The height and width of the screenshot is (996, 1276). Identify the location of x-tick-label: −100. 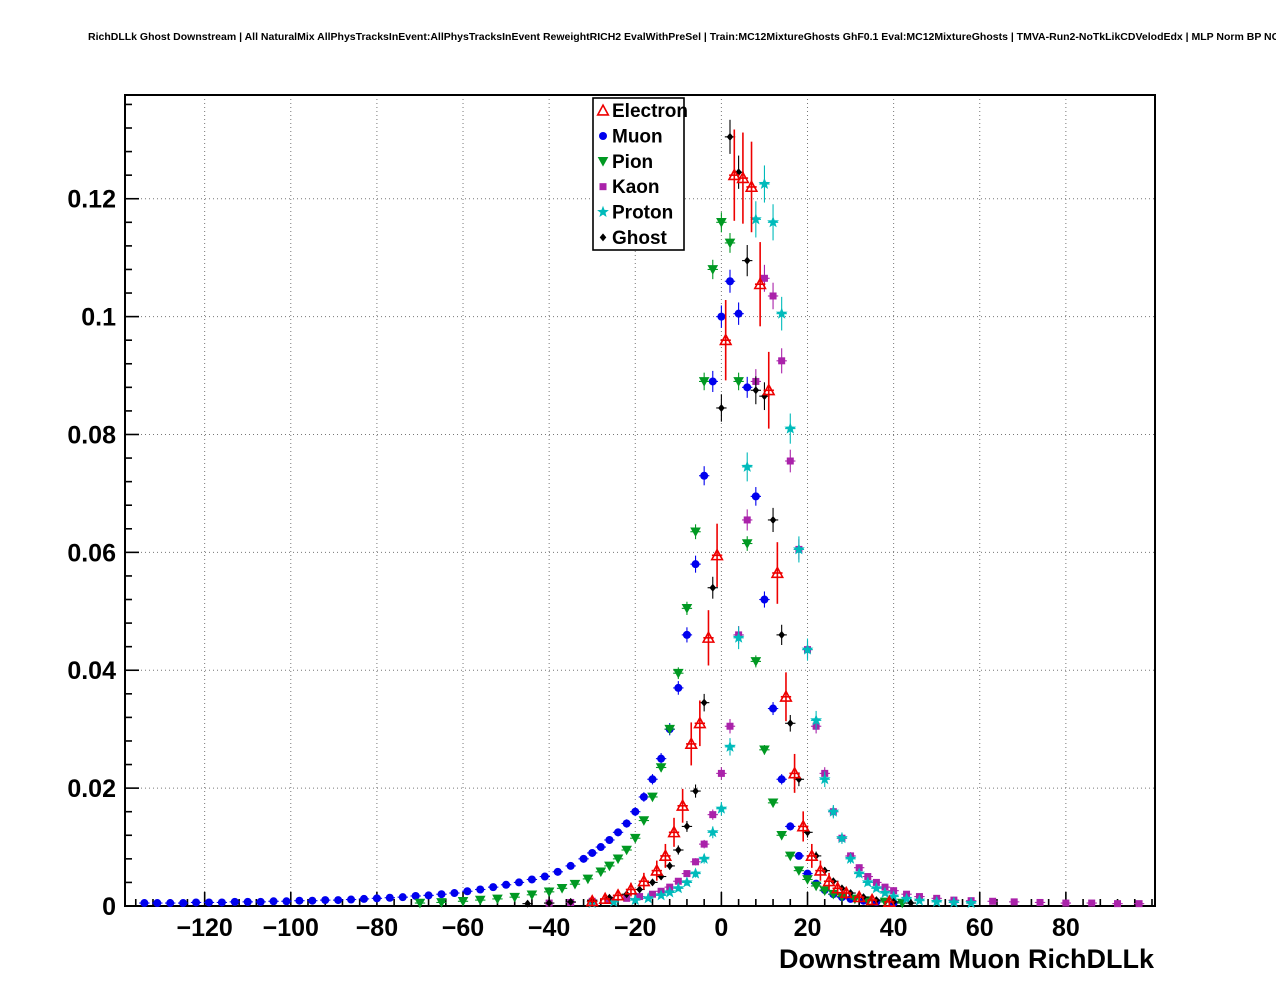
(291, 928).